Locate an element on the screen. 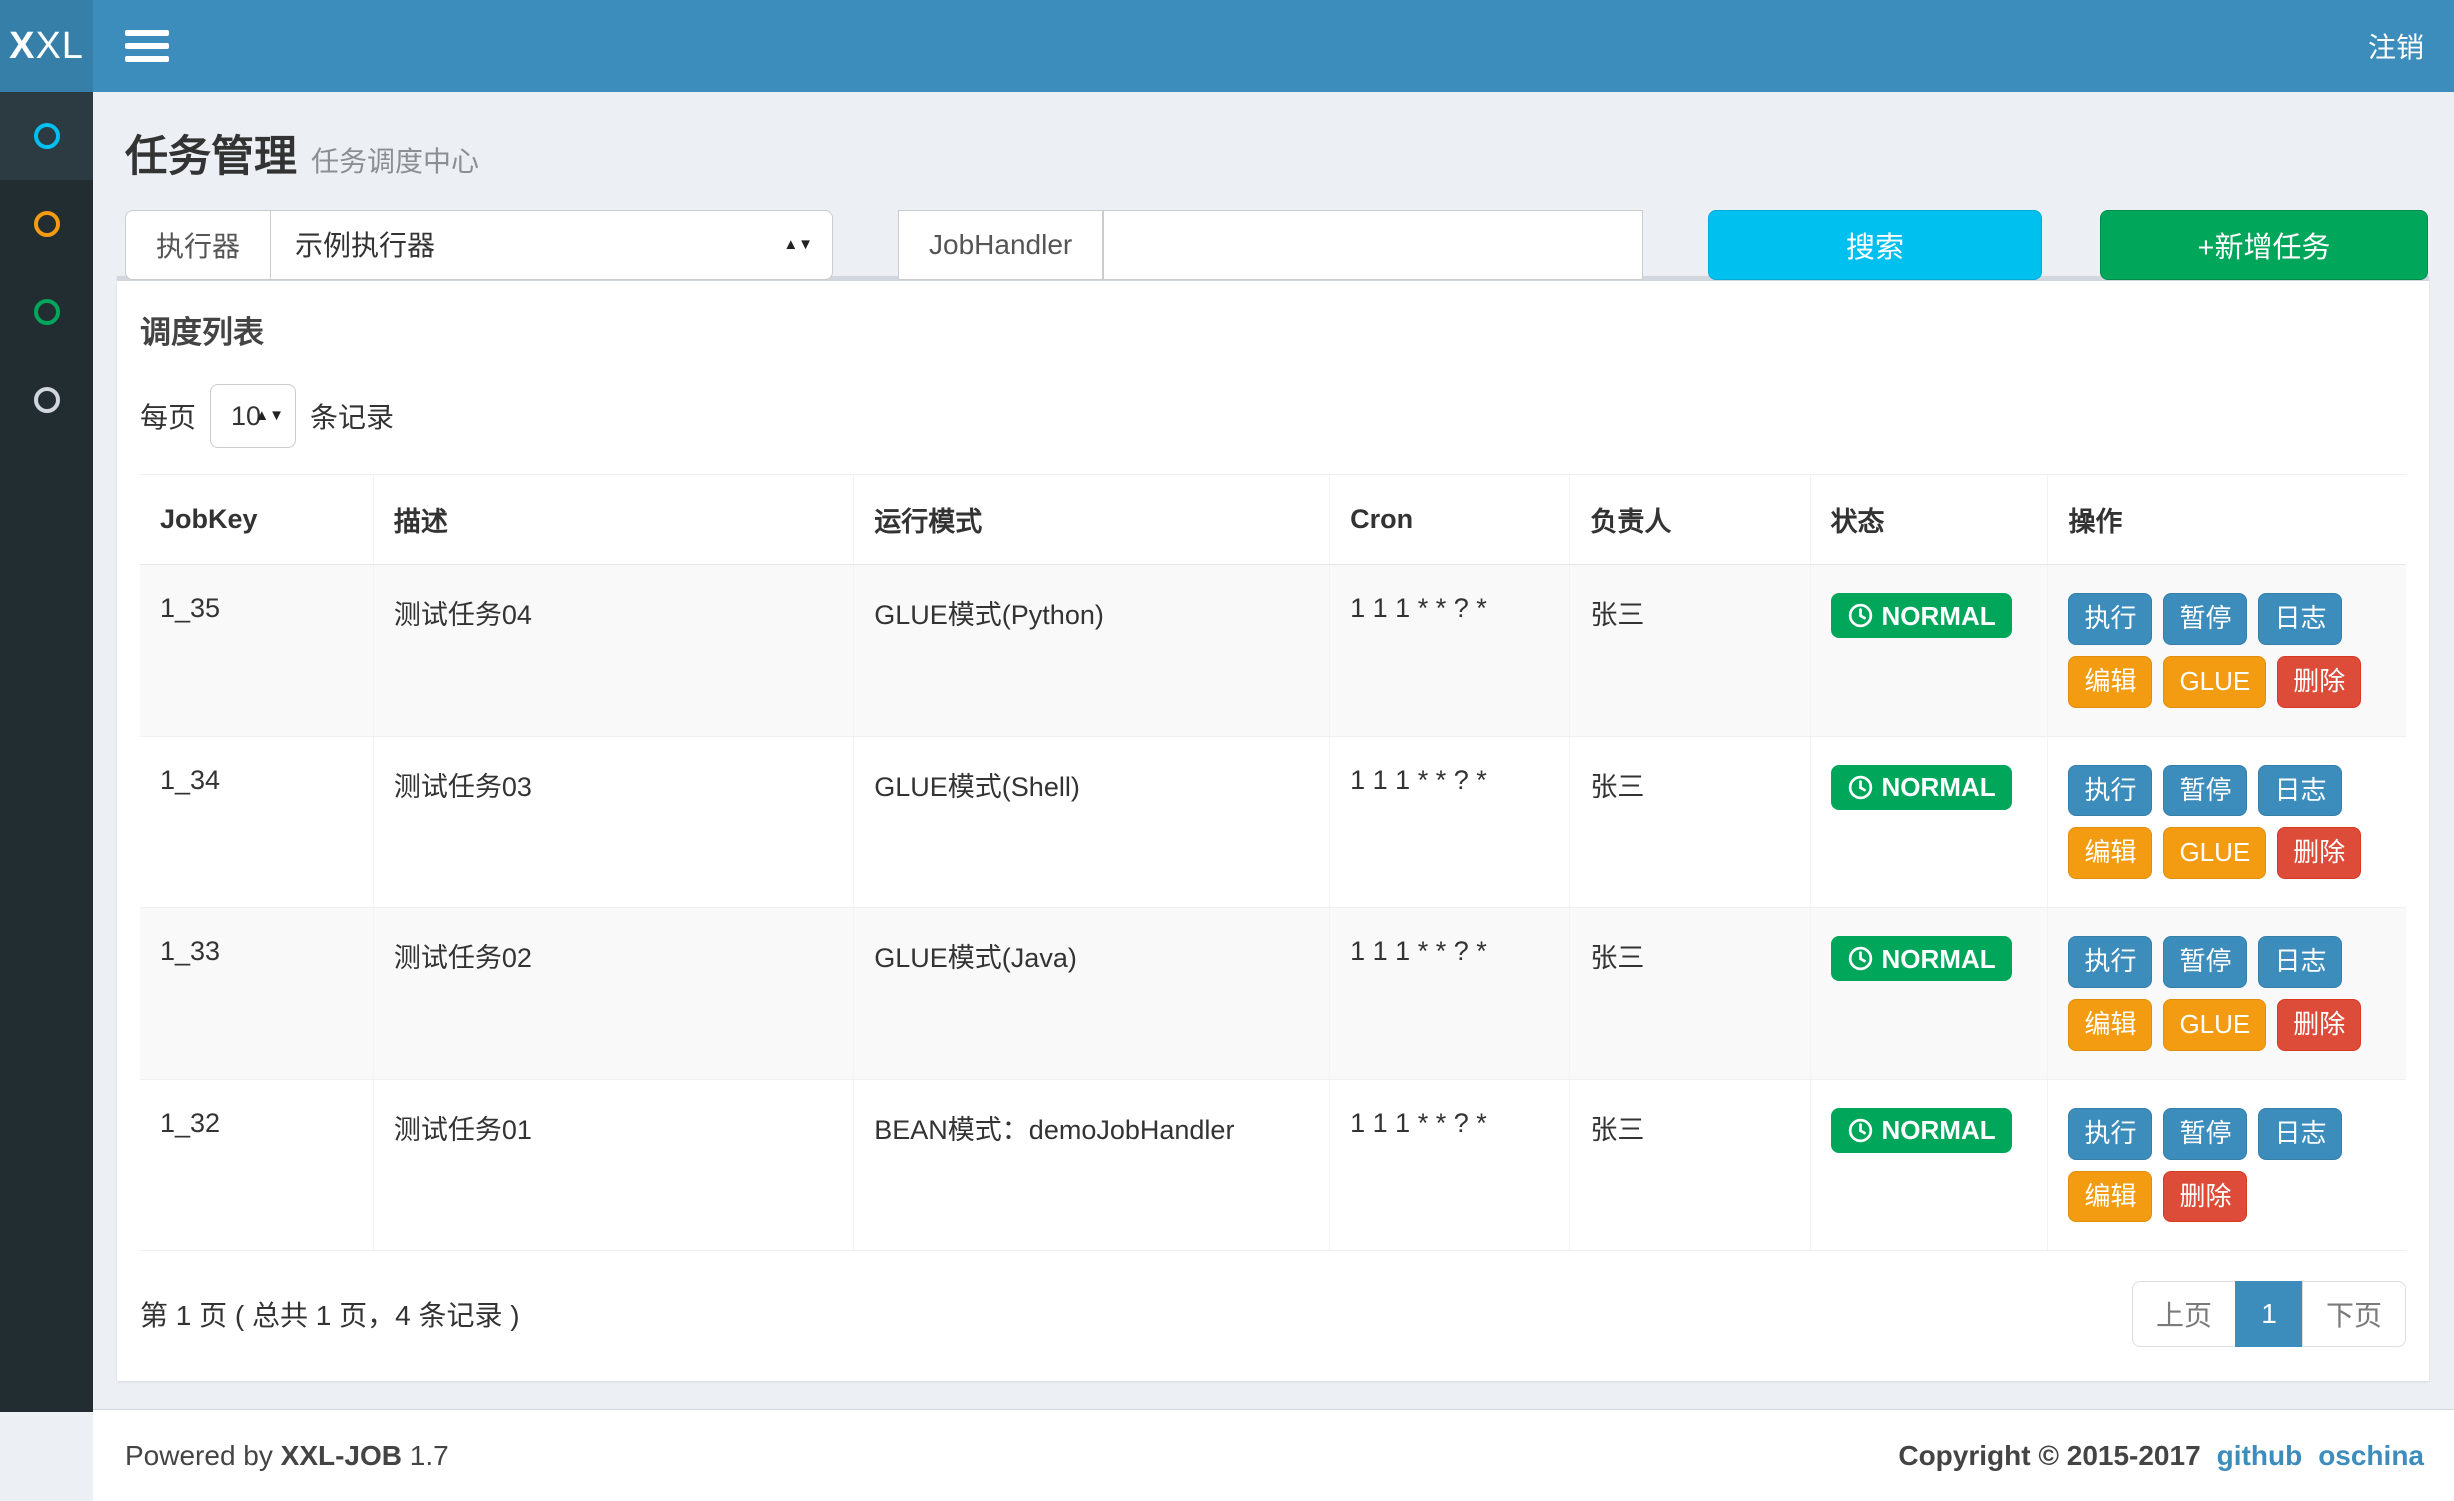 This screenshot has width=2454, height=1501. powered-by: Powered by XXL-JOB 1.7 is located at coordinates (287, 1456).